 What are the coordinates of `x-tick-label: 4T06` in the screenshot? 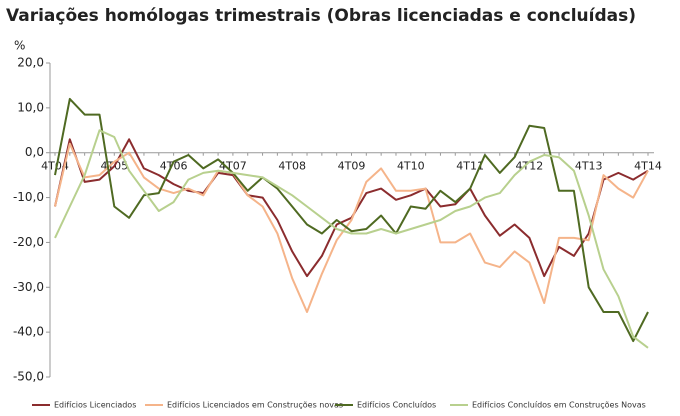 It's located at (174, 166).